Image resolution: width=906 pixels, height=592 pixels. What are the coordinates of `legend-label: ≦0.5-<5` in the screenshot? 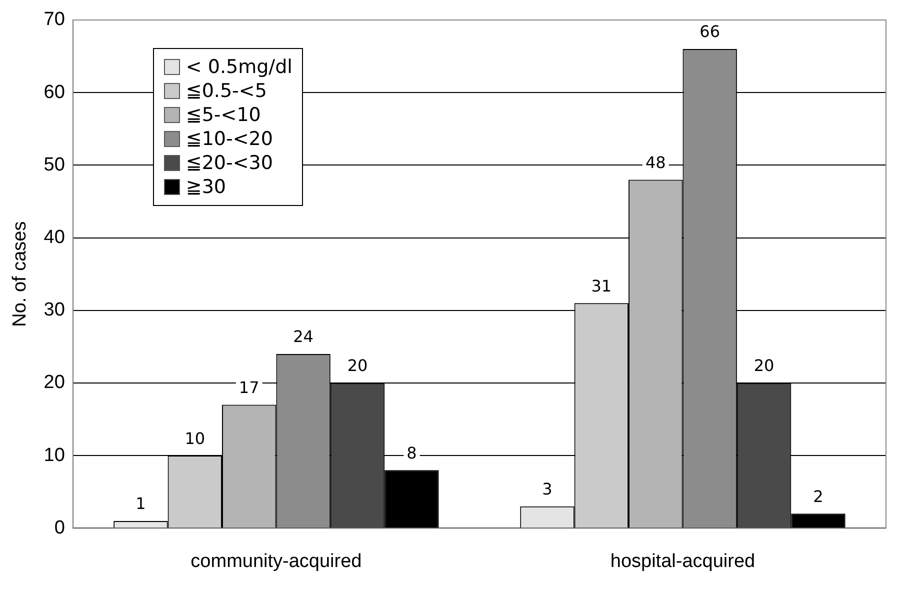 It's located at (226, 91).